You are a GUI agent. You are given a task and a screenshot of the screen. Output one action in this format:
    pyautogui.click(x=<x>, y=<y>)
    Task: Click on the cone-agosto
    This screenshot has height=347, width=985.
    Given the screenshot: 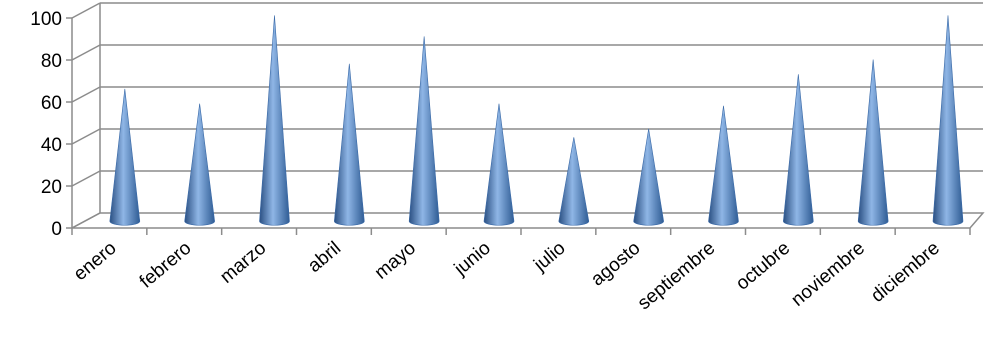 What is the action you would take?
    pyautogui.click(x=648, y=177)
    